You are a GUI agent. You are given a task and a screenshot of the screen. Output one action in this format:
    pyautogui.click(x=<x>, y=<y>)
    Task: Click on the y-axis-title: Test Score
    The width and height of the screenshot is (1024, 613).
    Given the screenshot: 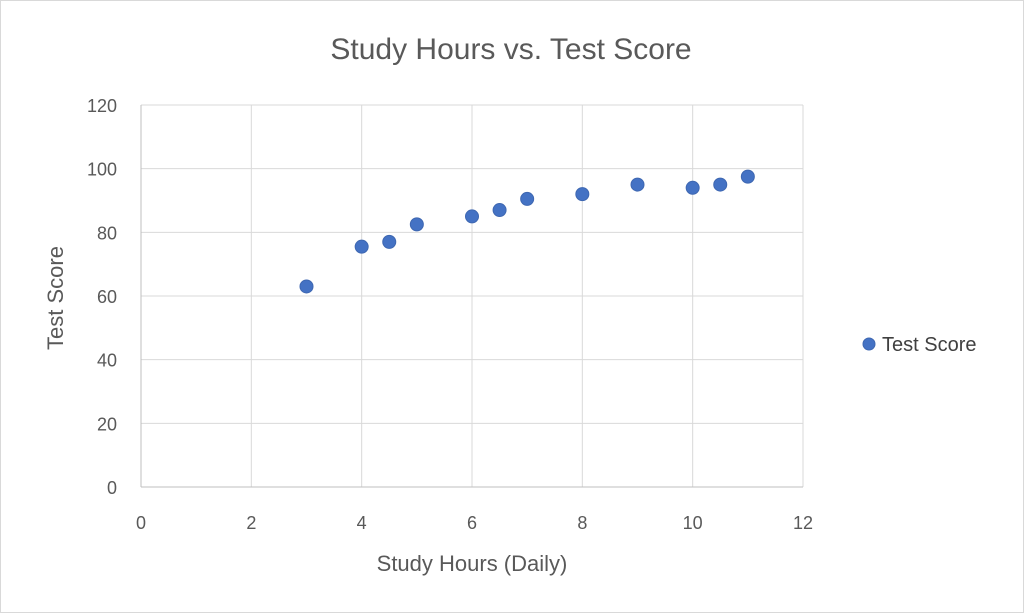 What is the action you would take?
    pyautogui.click(x=55, y=298)
    